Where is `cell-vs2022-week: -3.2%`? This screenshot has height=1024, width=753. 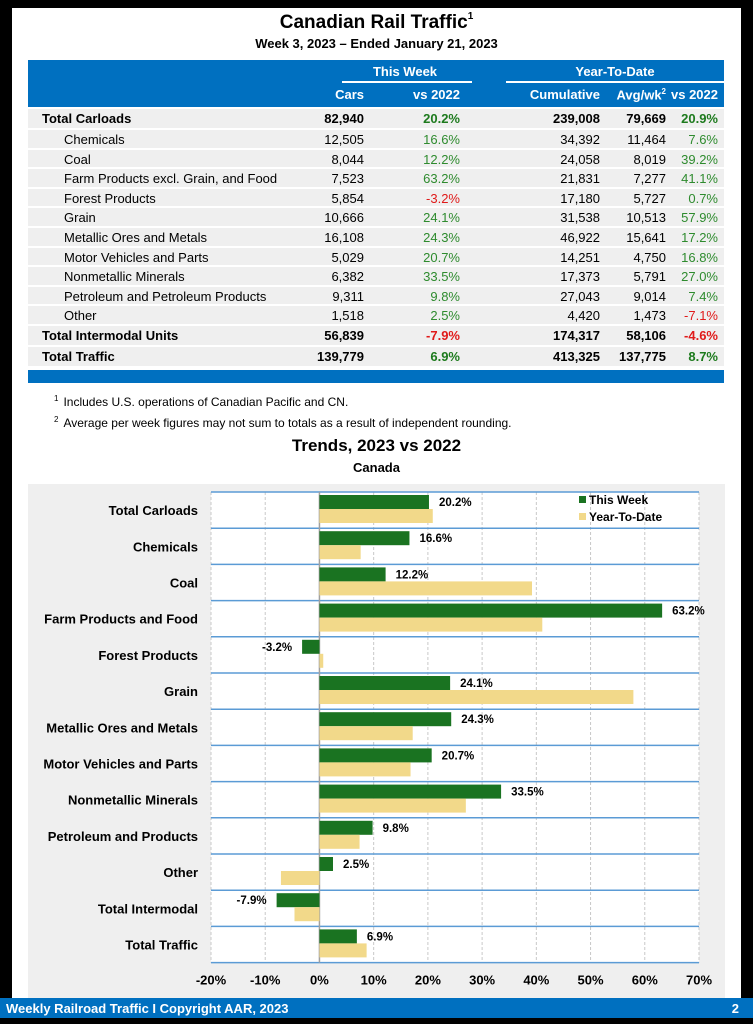
cell-vs2022-week: -3.2% is located at coordinates (443, 198).